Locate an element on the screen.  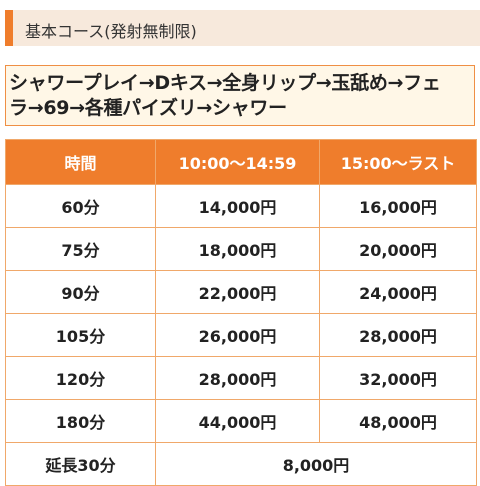
extension-label-cell: 延長30分 is located at coordinates (80, 464).